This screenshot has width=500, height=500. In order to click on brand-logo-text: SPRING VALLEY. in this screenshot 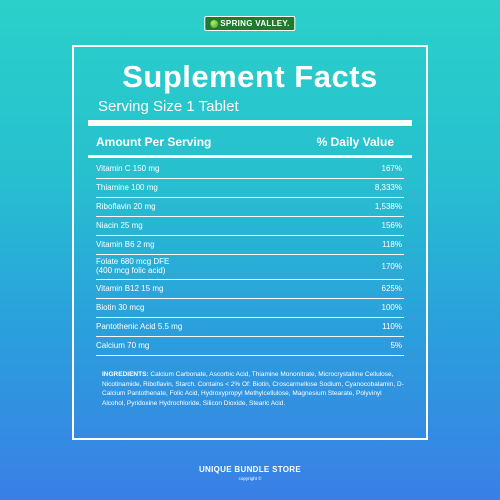, I will do `click(255, 23)`.